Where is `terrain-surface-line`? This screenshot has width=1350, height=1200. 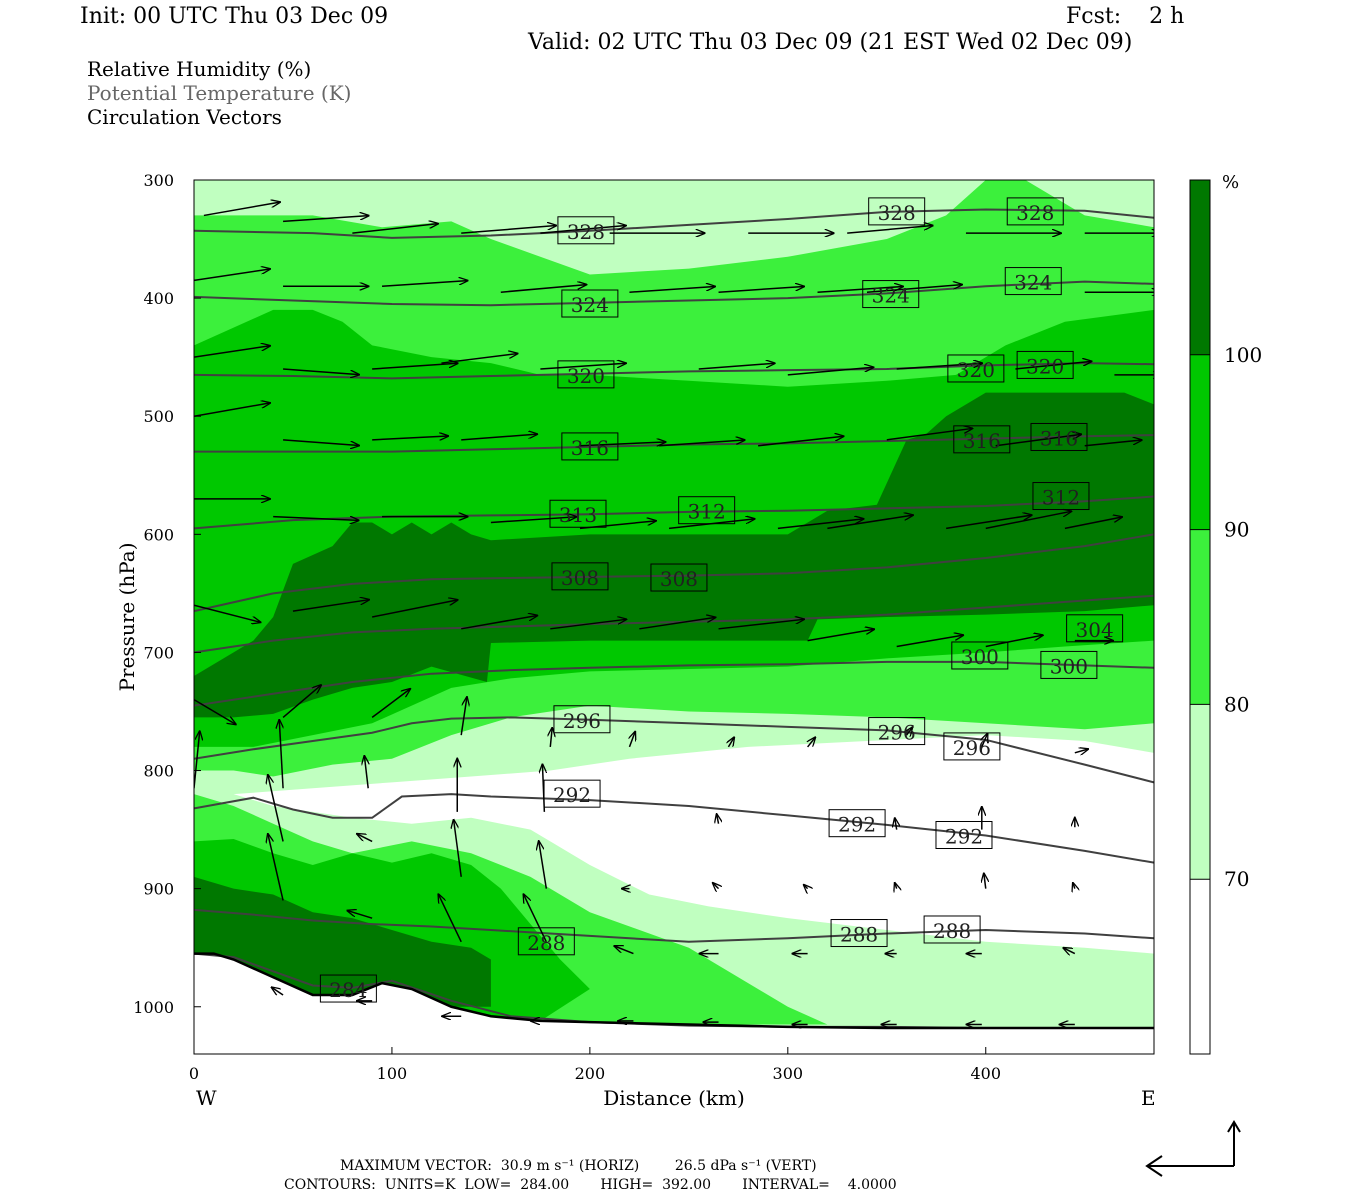 terrain-surface-line is located at coordinates (674, 991).